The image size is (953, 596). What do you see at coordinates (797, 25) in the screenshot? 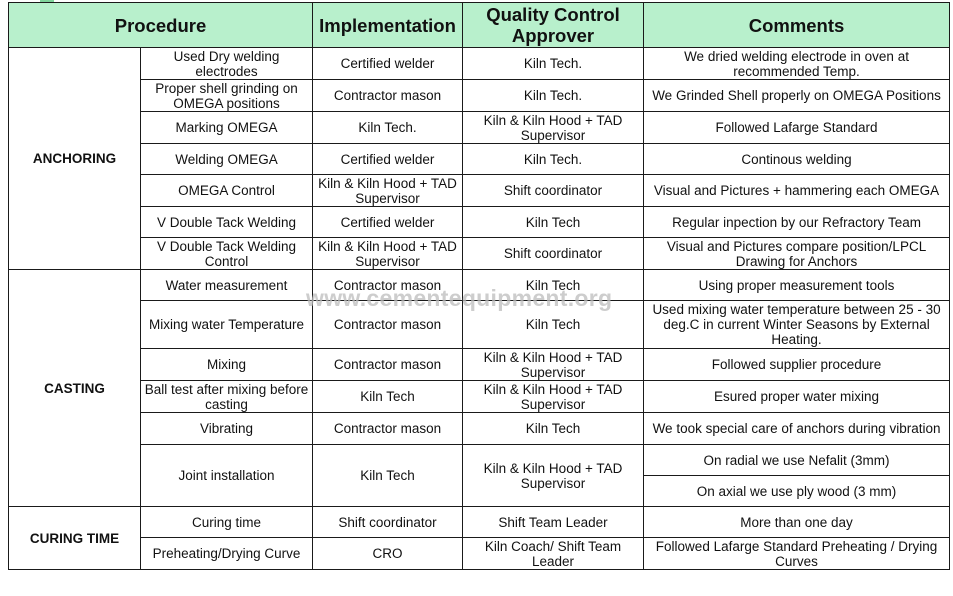
I see `header-comments: Comments` at bounding box center [797, 25].